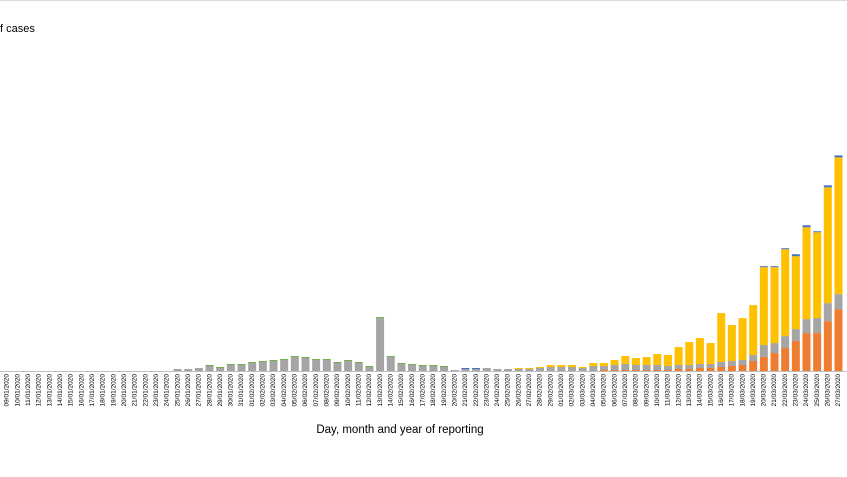  What do you see at coordinates (71, 390) in the screenshot?
I see `x-tick-label: 15/01/2020` at bounding box center [71, 390].